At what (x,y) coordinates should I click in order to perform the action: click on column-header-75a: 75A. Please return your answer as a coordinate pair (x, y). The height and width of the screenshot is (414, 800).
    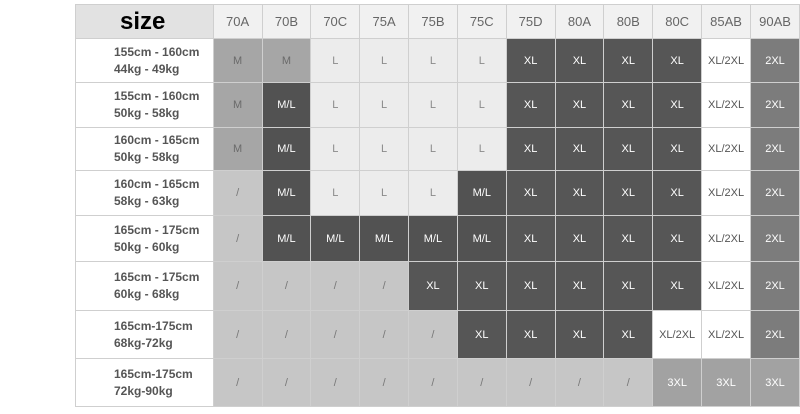
    Looking at the image, I should click on (384, 21).